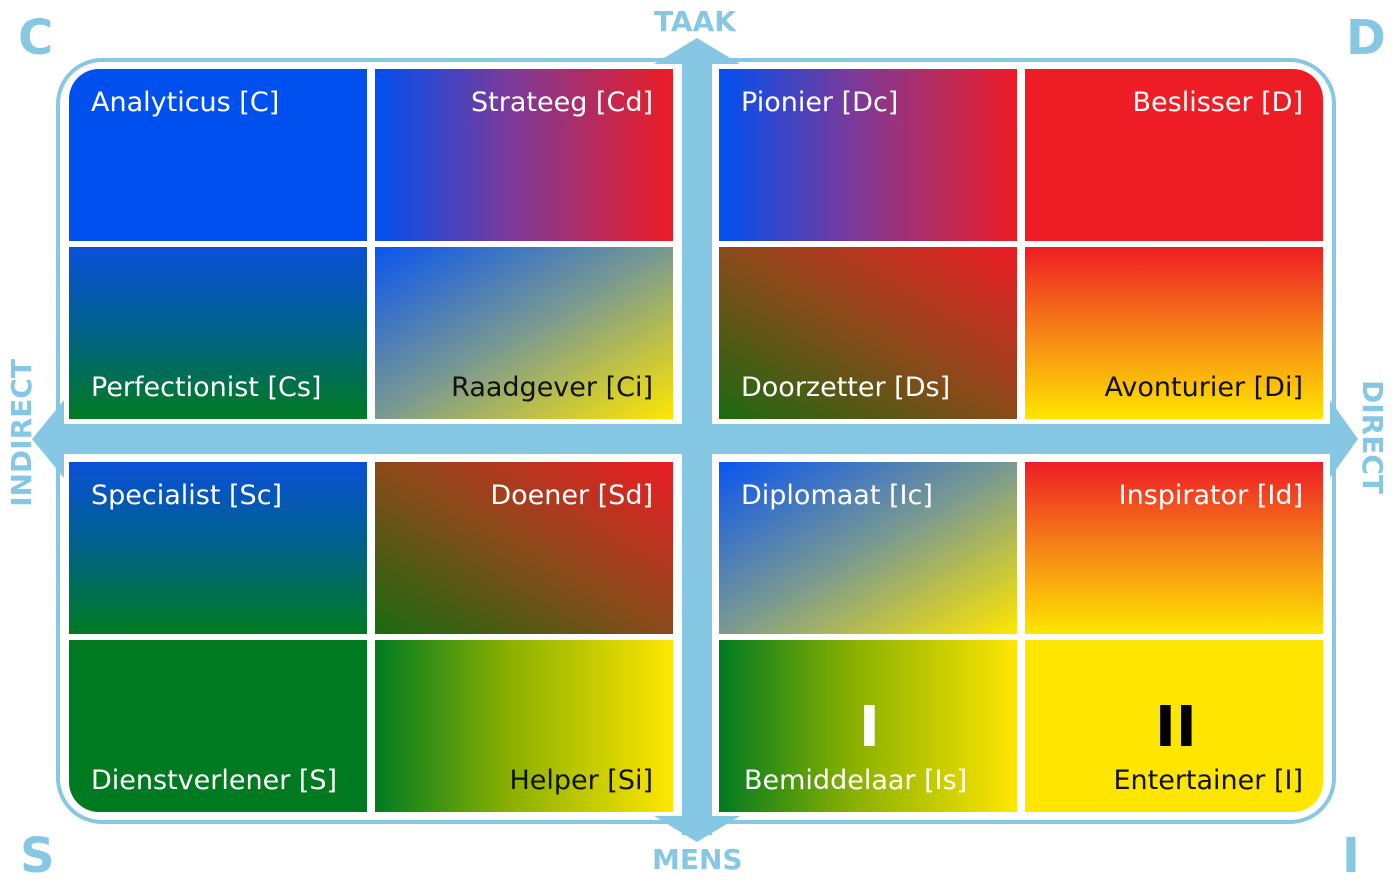 The width and height of the screenshot is (1400, 884). Describe the element at coordinates (218, 726) in the screenshot. I see `cell-dienstverlener: Dienstverlener [S]` at that location.